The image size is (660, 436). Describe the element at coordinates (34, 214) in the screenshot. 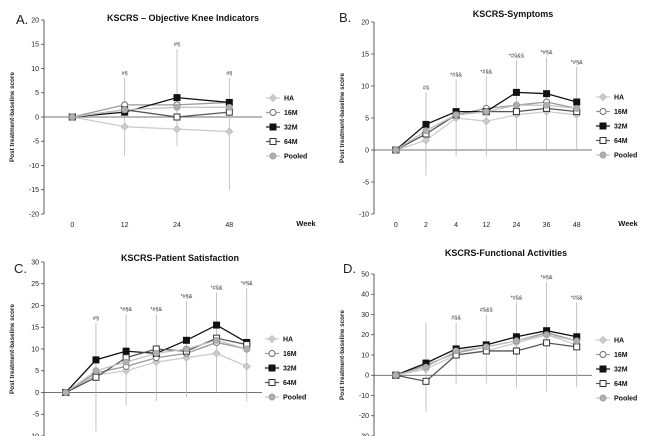

I see `y-tick-label: -20` at that location.